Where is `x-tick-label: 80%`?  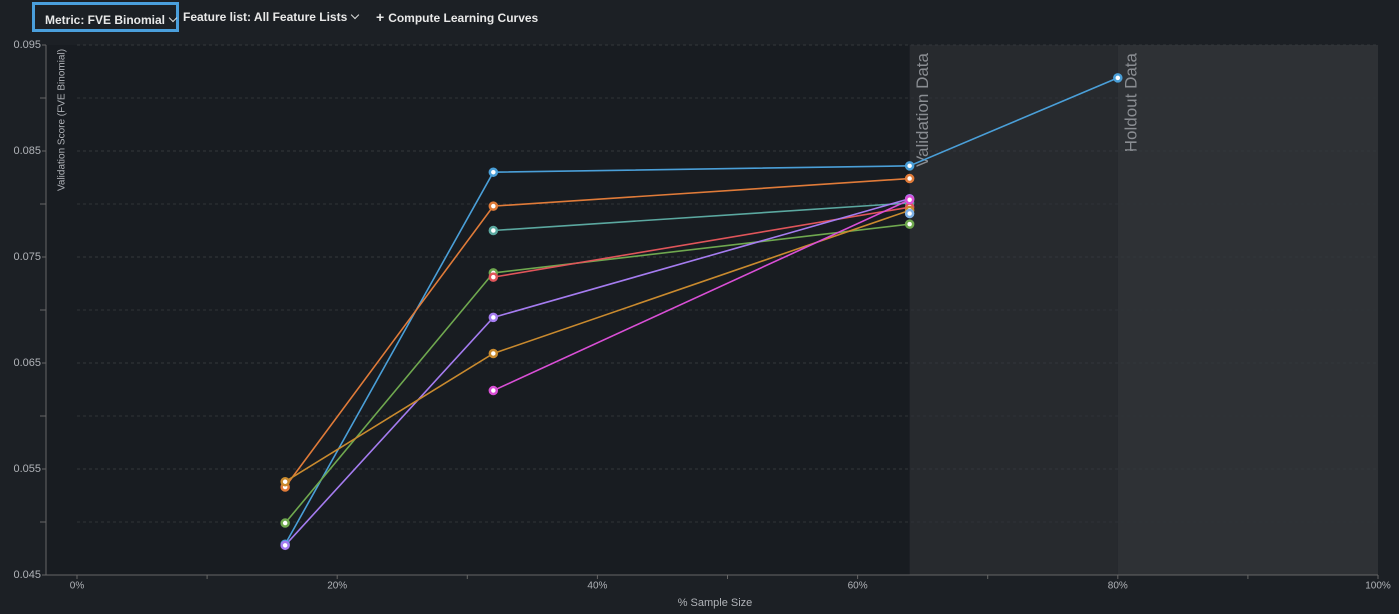 x-tick-label: 80% is located at coordinates (1118, 586).